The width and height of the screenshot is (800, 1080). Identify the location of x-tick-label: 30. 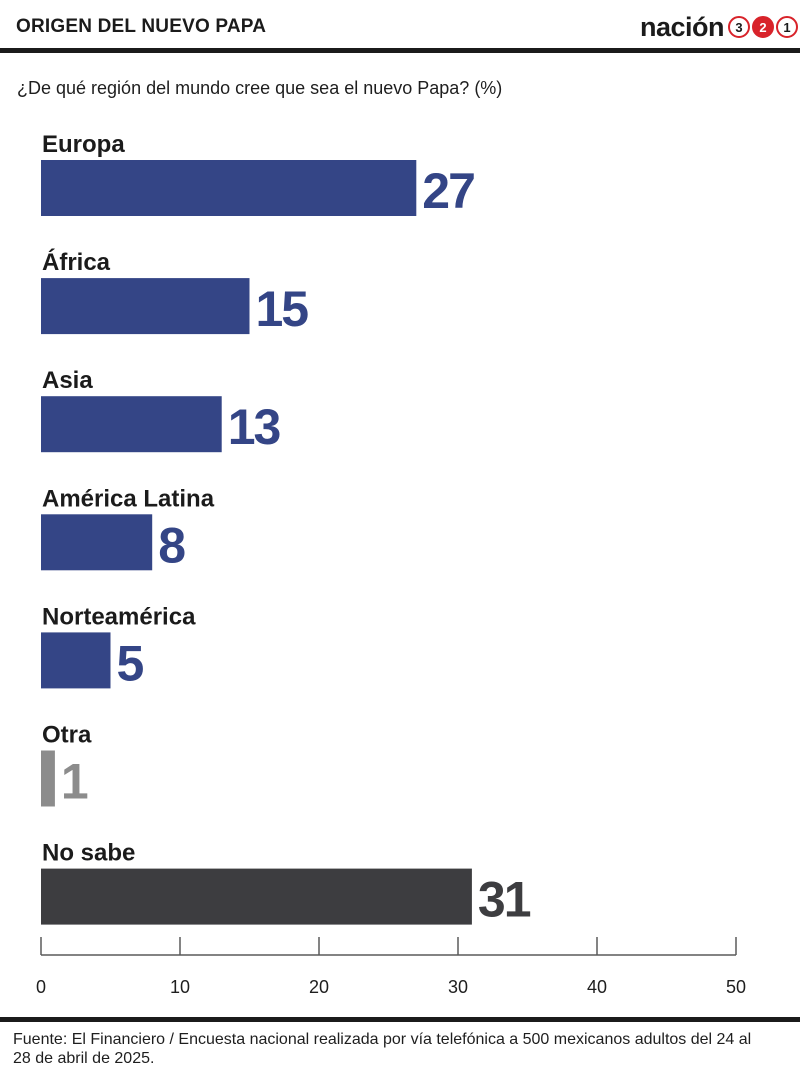
(458, 987).